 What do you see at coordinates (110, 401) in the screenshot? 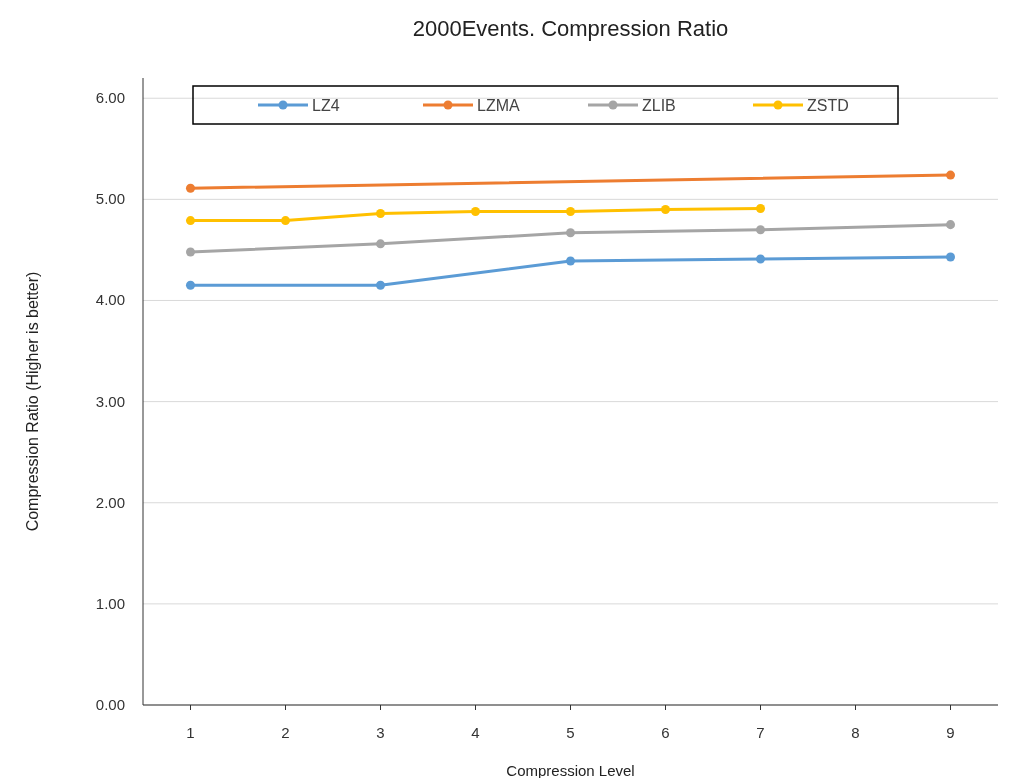
I see `y-tick-label: 3.00` at bounding box center [110, 401].